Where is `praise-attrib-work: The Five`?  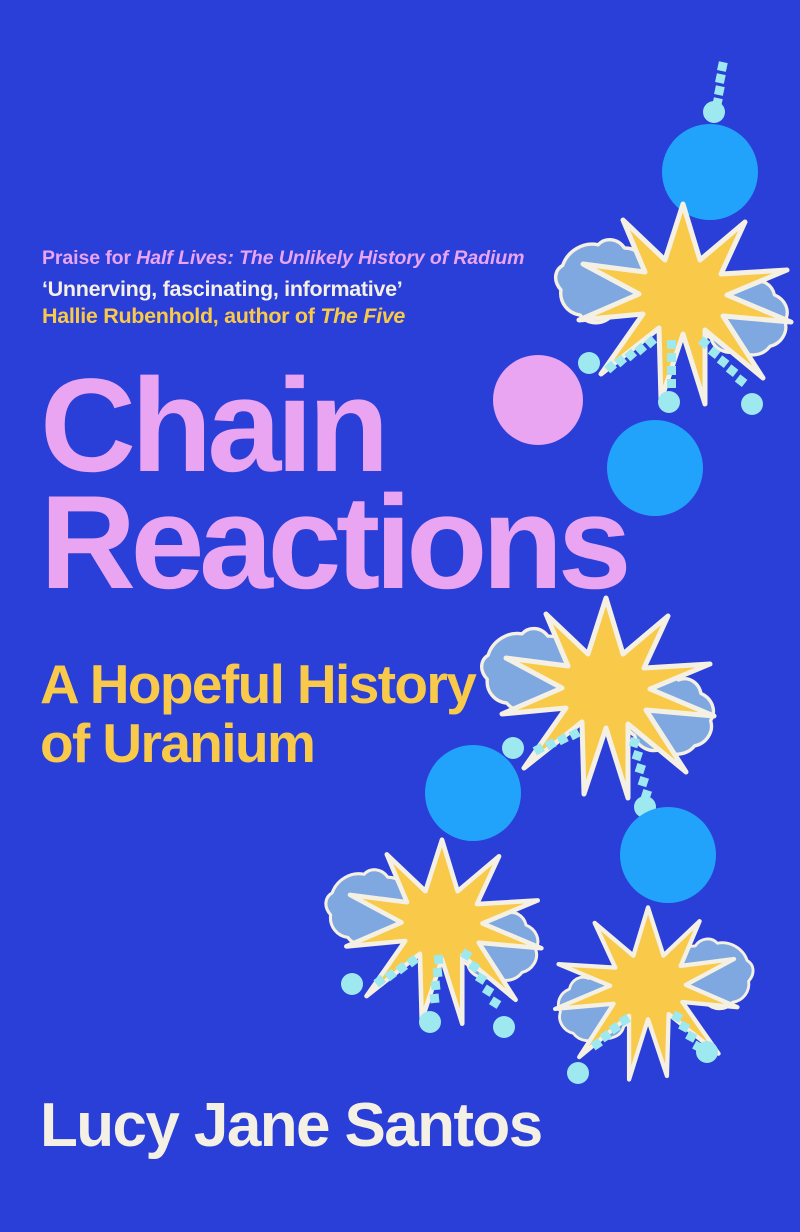
praise-attrib-work: The Five is located at coordinates (363, 316).